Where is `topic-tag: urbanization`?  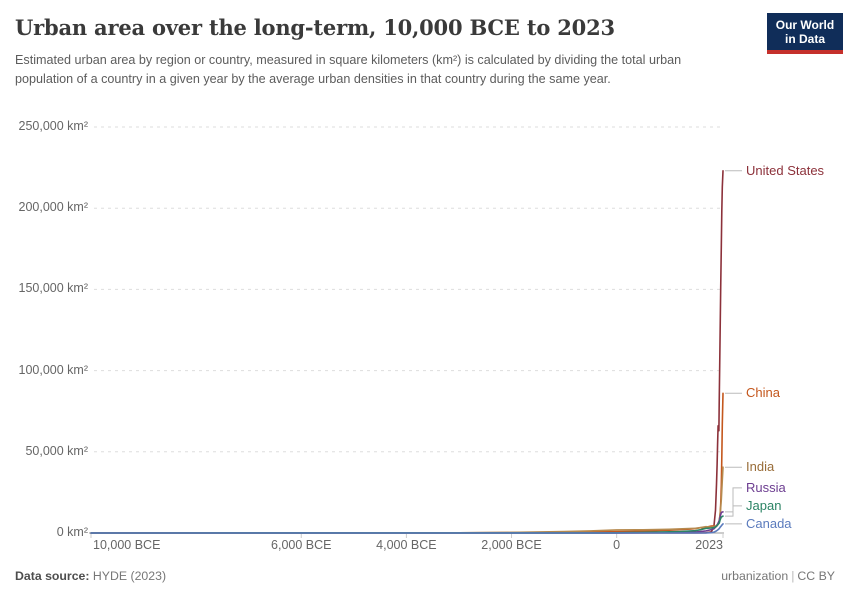 topic-tag: urbanization is located at coordinates (755, 576).